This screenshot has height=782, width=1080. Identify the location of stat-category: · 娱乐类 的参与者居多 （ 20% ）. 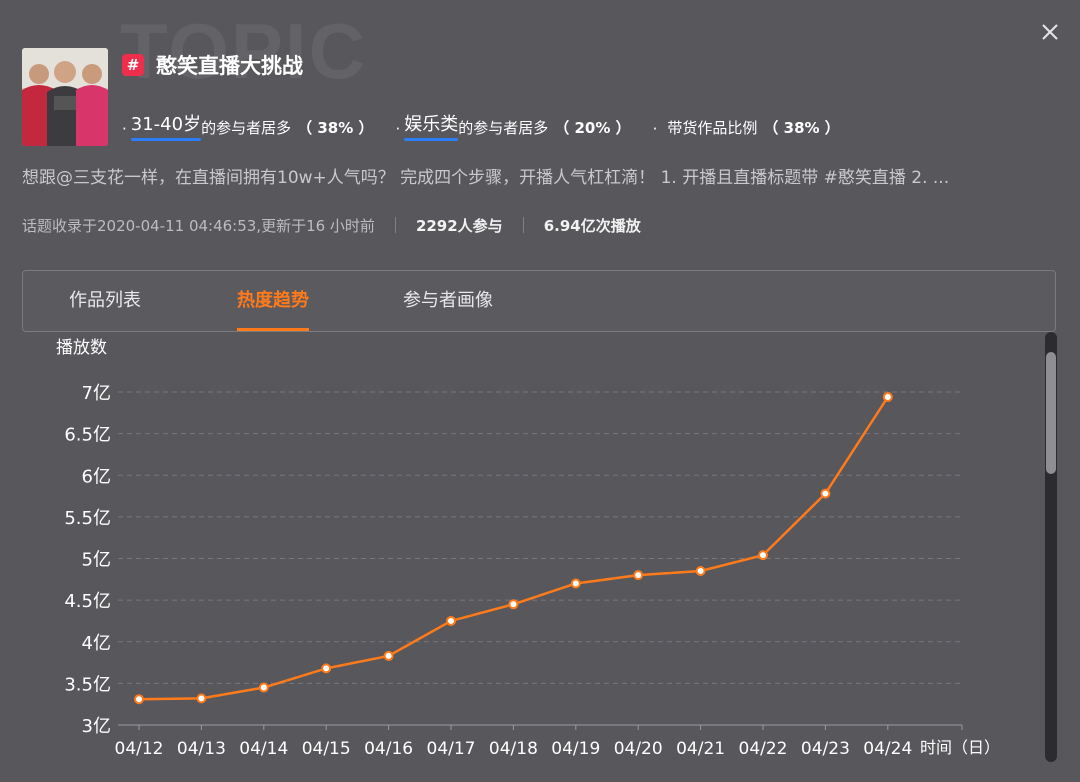
(513, 125).